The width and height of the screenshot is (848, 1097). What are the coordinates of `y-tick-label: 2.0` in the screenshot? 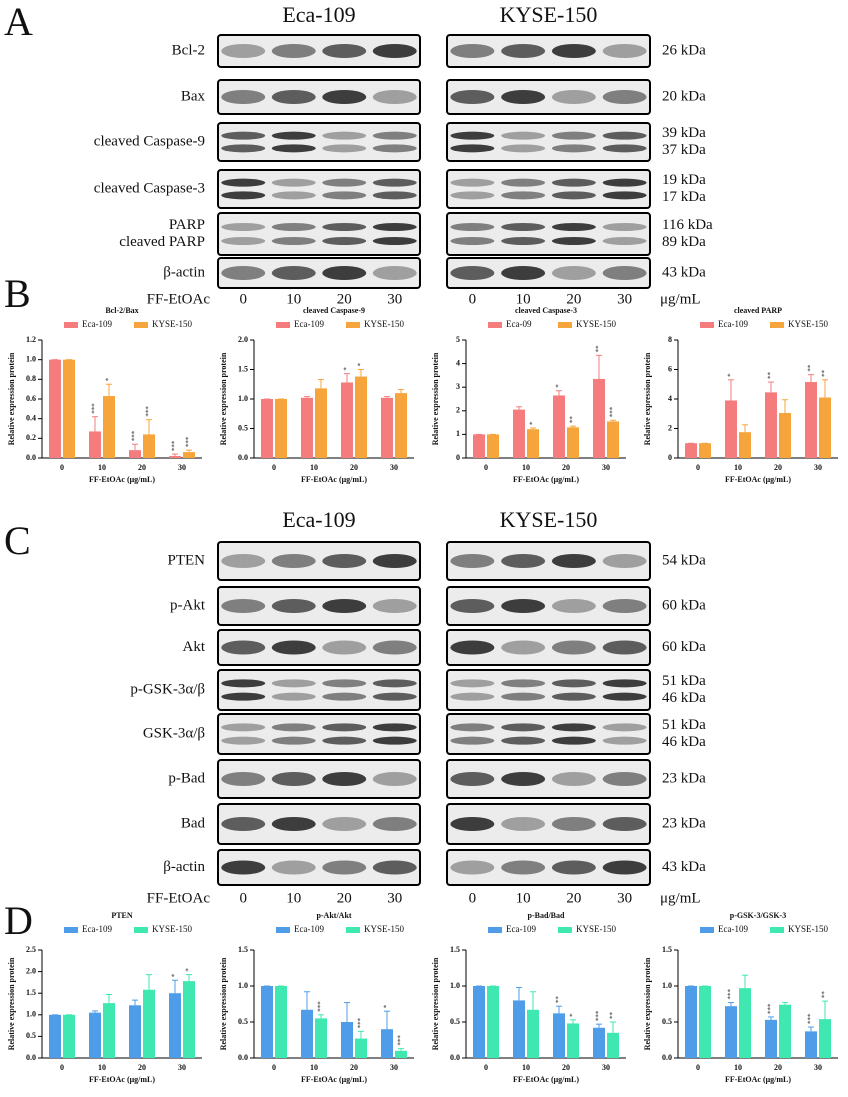 It's located at (31, 970).